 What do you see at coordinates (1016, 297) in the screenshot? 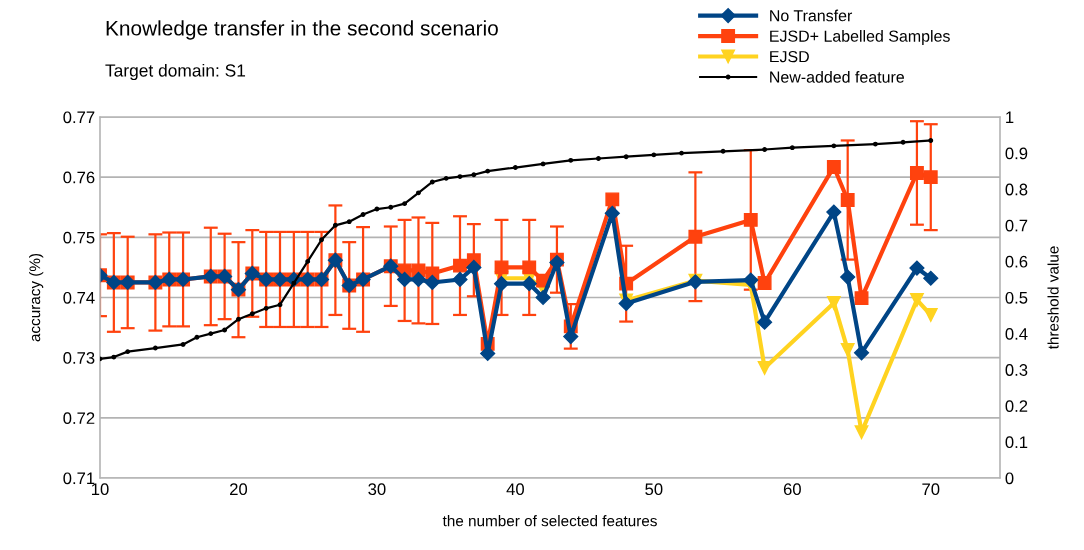
I see `y2-tick-label: 0.5` at bounding box center [1016, 297].